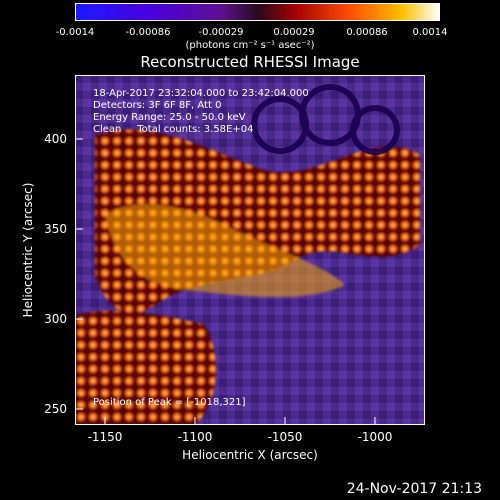 This screenshot has height=500, width=500. What do you see at coordinates (257, 12) in the screenshot?
I see `colorbar` at bounding box center [257, 12].